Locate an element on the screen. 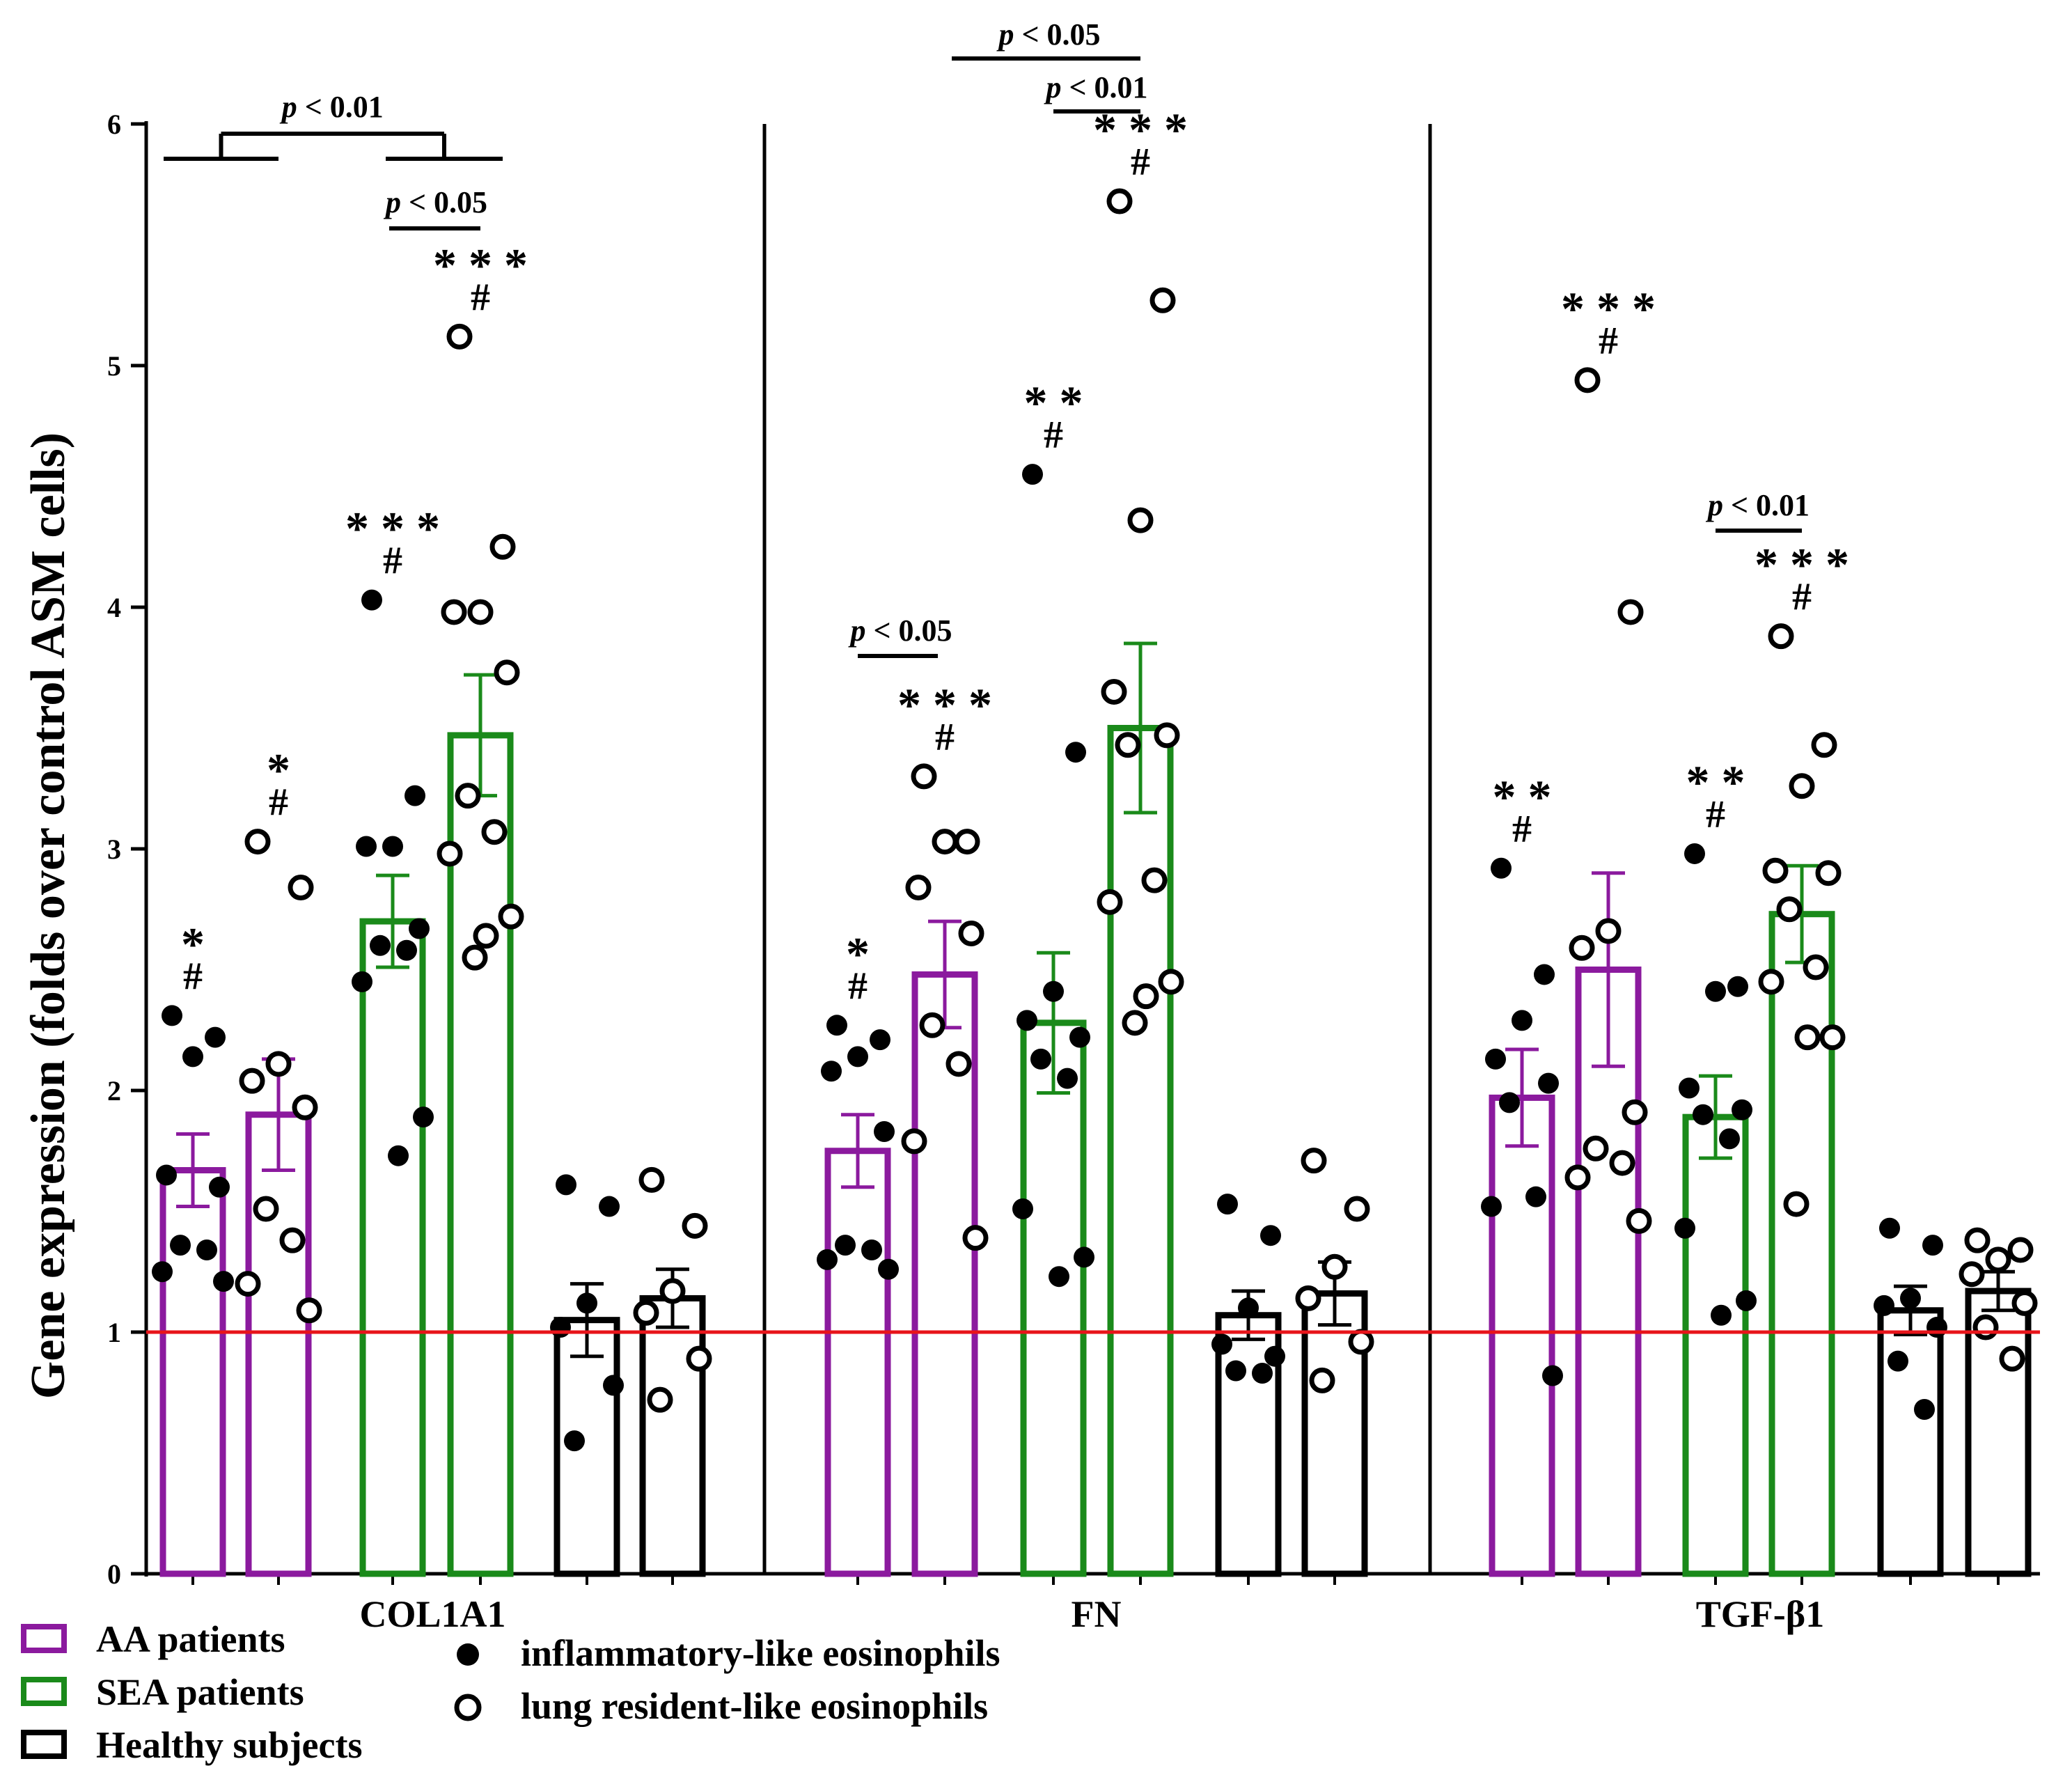  significance-stars: * * is located at coordinates (1716, 782).